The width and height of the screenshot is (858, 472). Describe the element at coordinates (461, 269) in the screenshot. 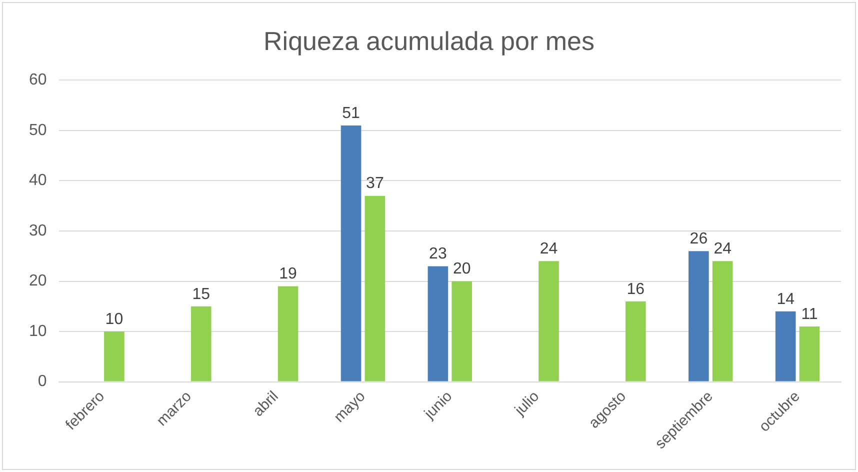

I see `data-label: 20` at that location.